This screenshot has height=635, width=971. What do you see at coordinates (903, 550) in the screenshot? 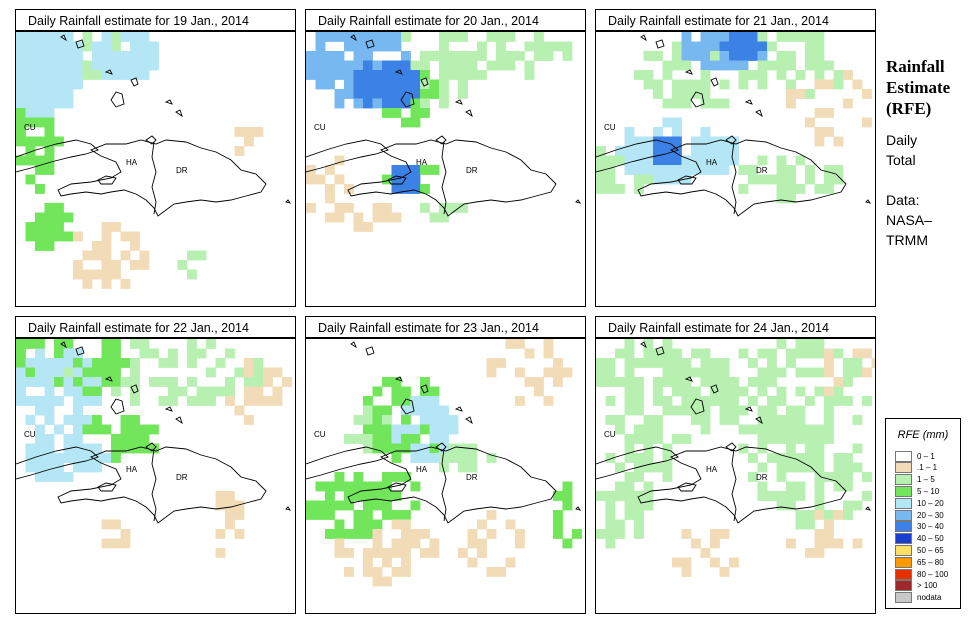
I see `legend-swatch` at bounding box center [903, 550].